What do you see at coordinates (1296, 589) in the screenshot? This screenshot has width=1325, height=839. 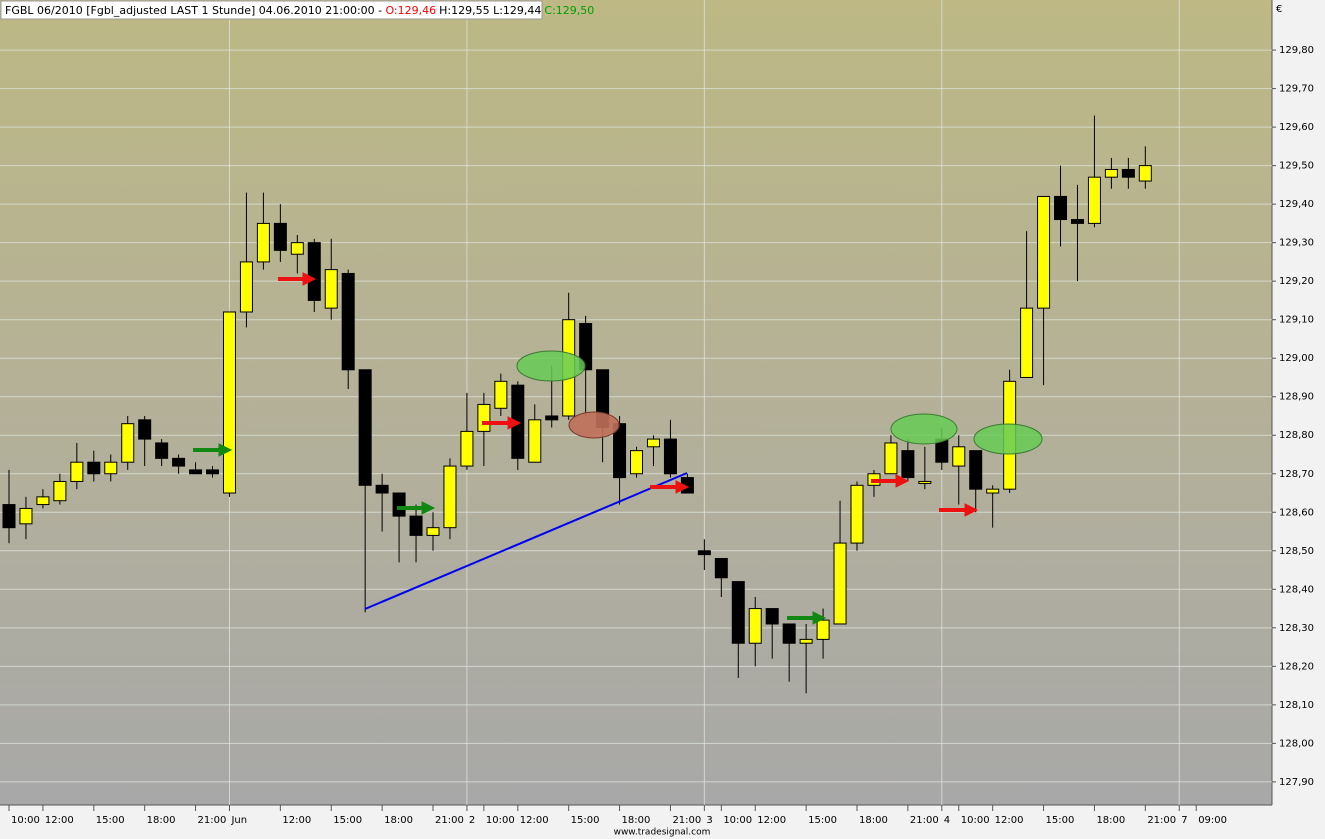 I see `y-tick-label: 128,40` at bounding box center [1296, 589].